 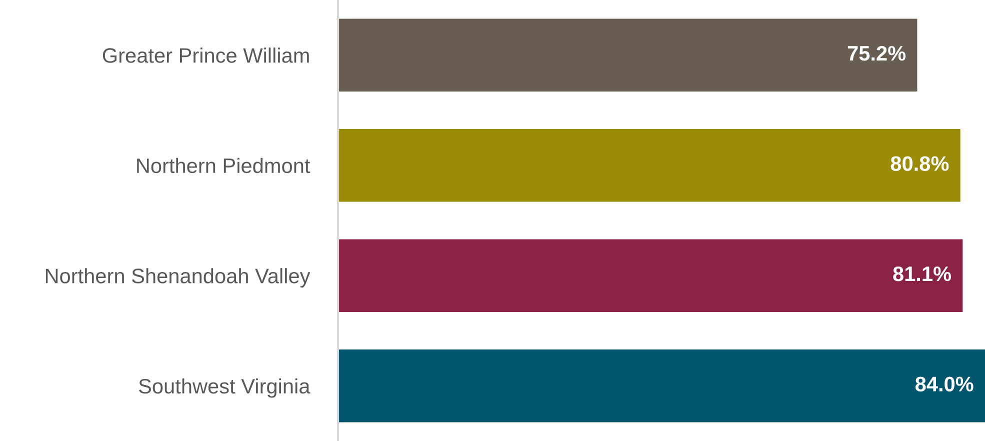 I want to click on y-tick-label: Southwest Virginia, so click(x=224, y=388).